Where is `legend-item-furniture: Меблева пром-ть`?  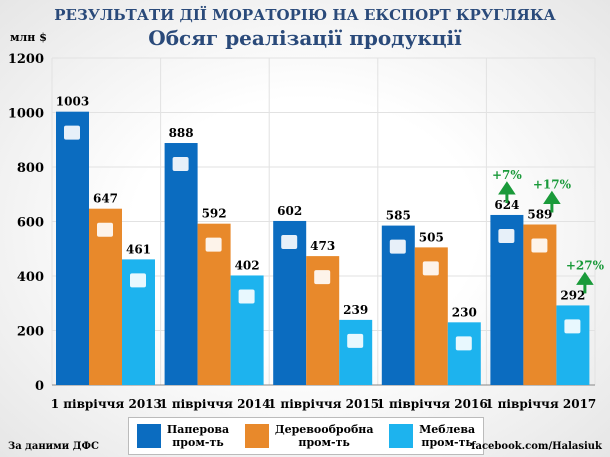
legend-item-furniture: Меблева пром-ть is located at coordinates (432, 436).